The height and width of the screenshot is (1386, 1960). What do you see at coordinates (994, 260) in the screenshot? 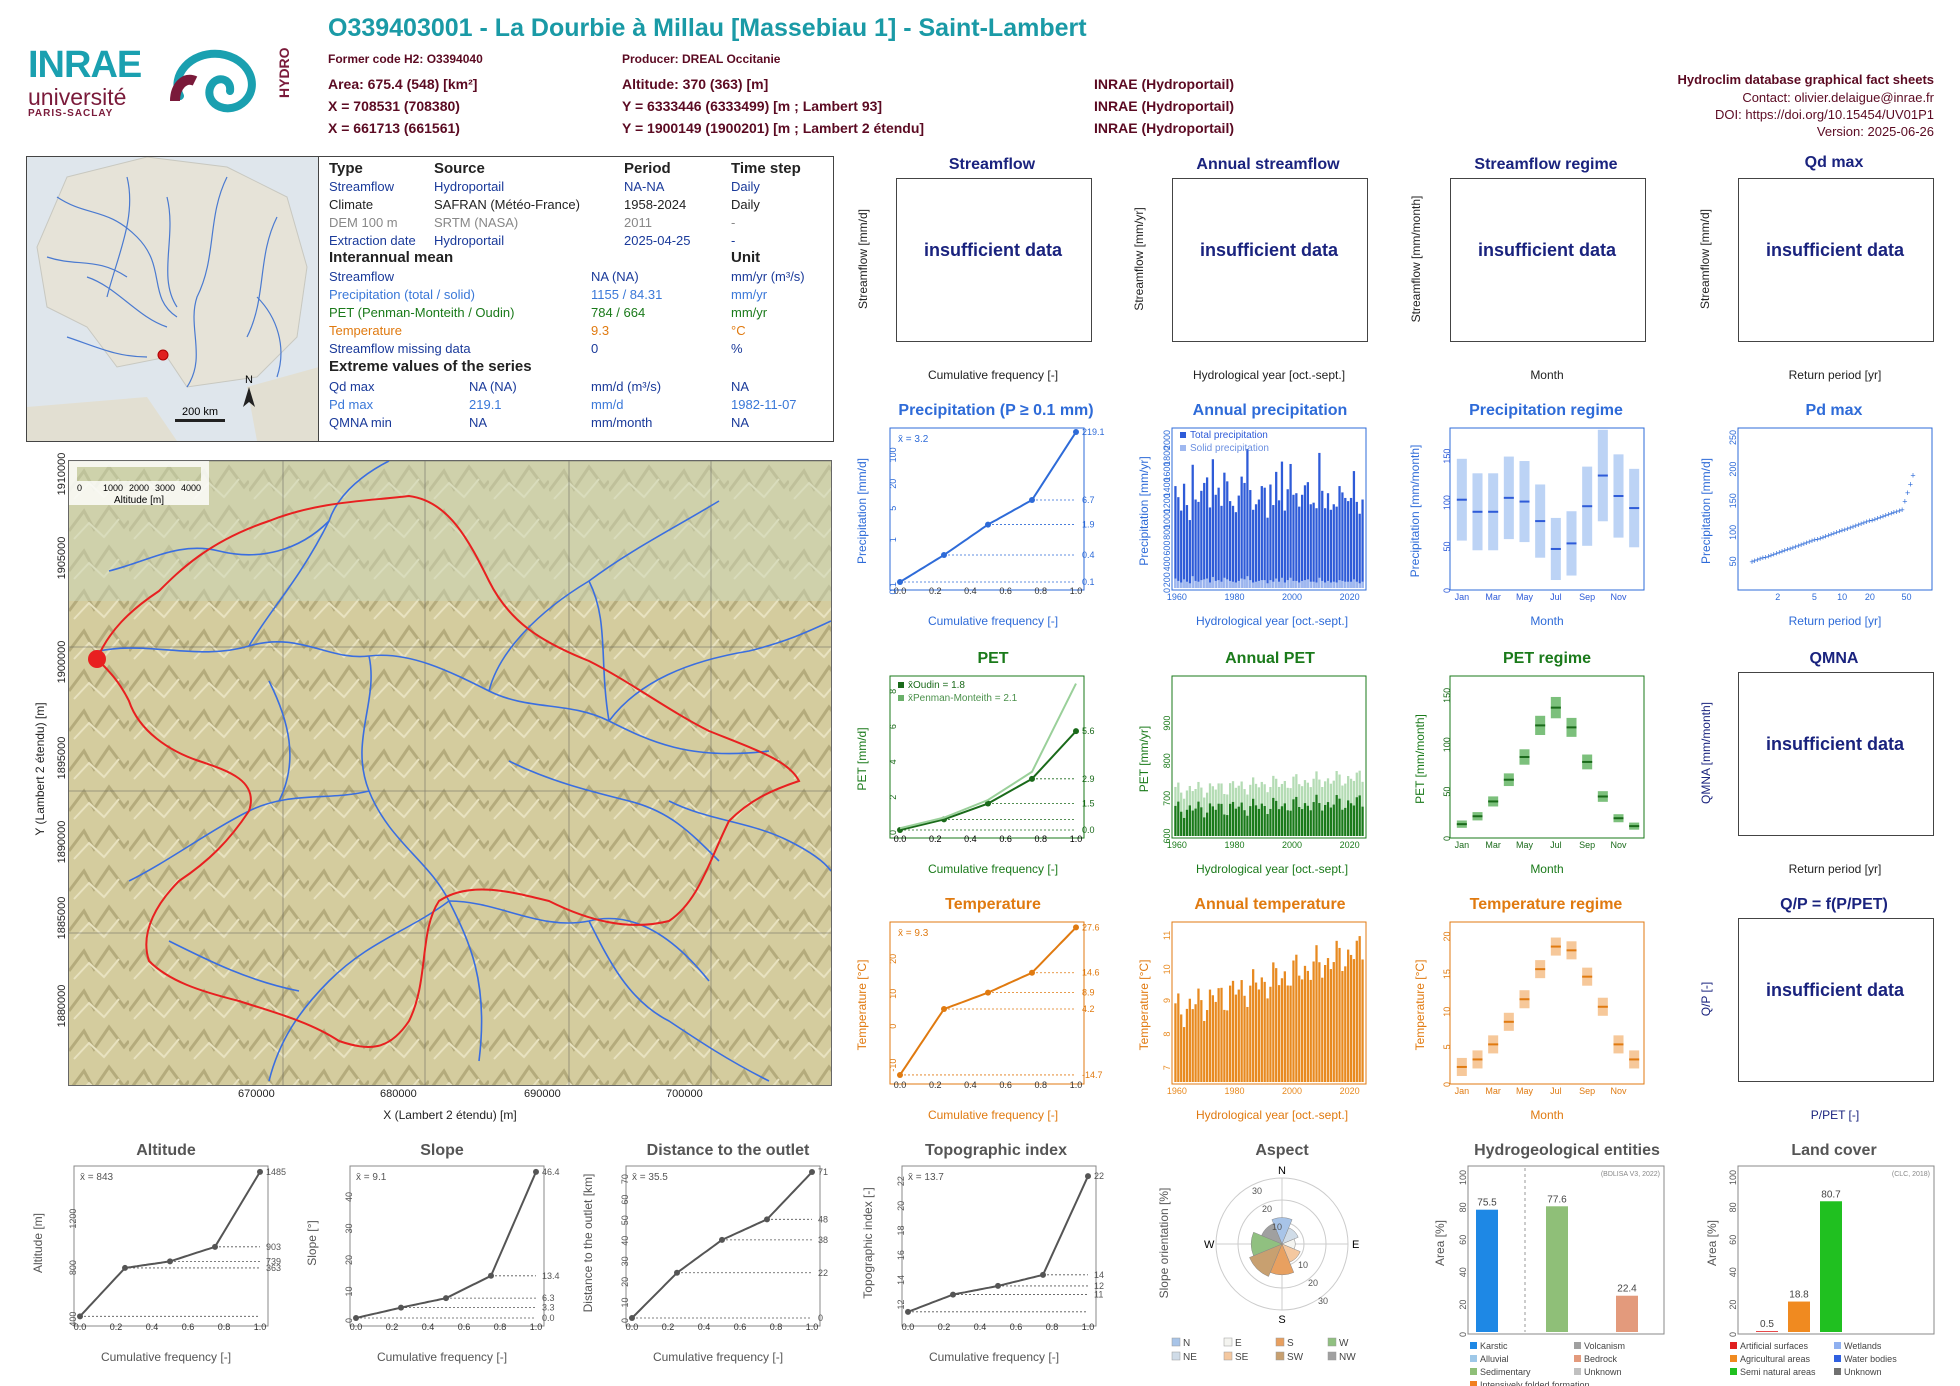
I see `streamflow-plot` at bounding box center [994, 260].